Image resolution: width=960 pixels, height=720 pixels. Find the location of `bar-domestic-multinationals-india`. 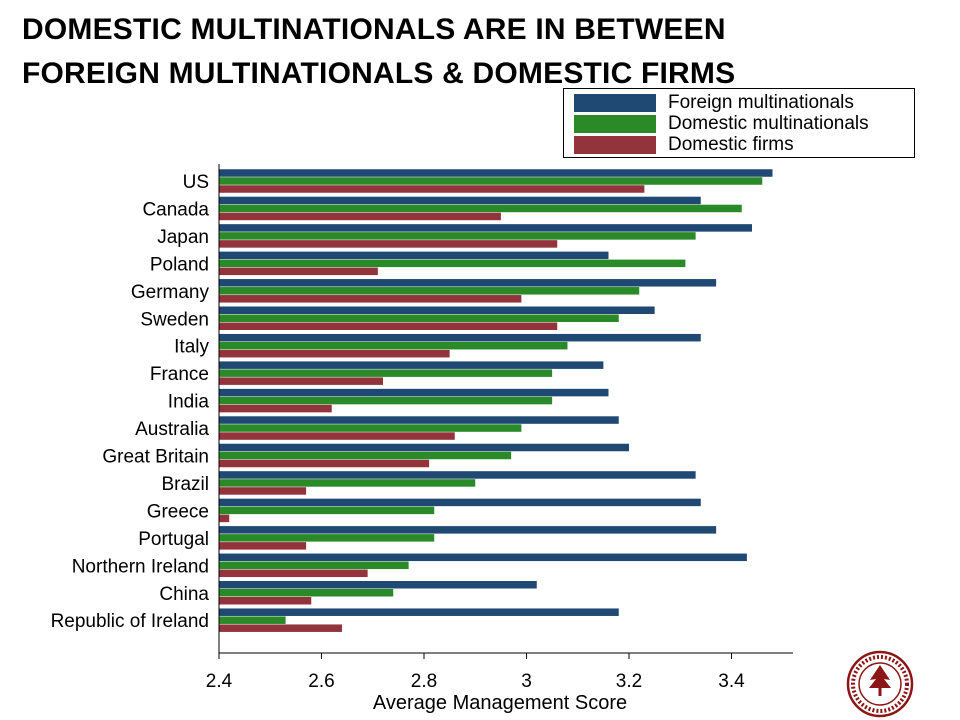

bar-domestic-multinationals-india is located at coordinates (386, 400).